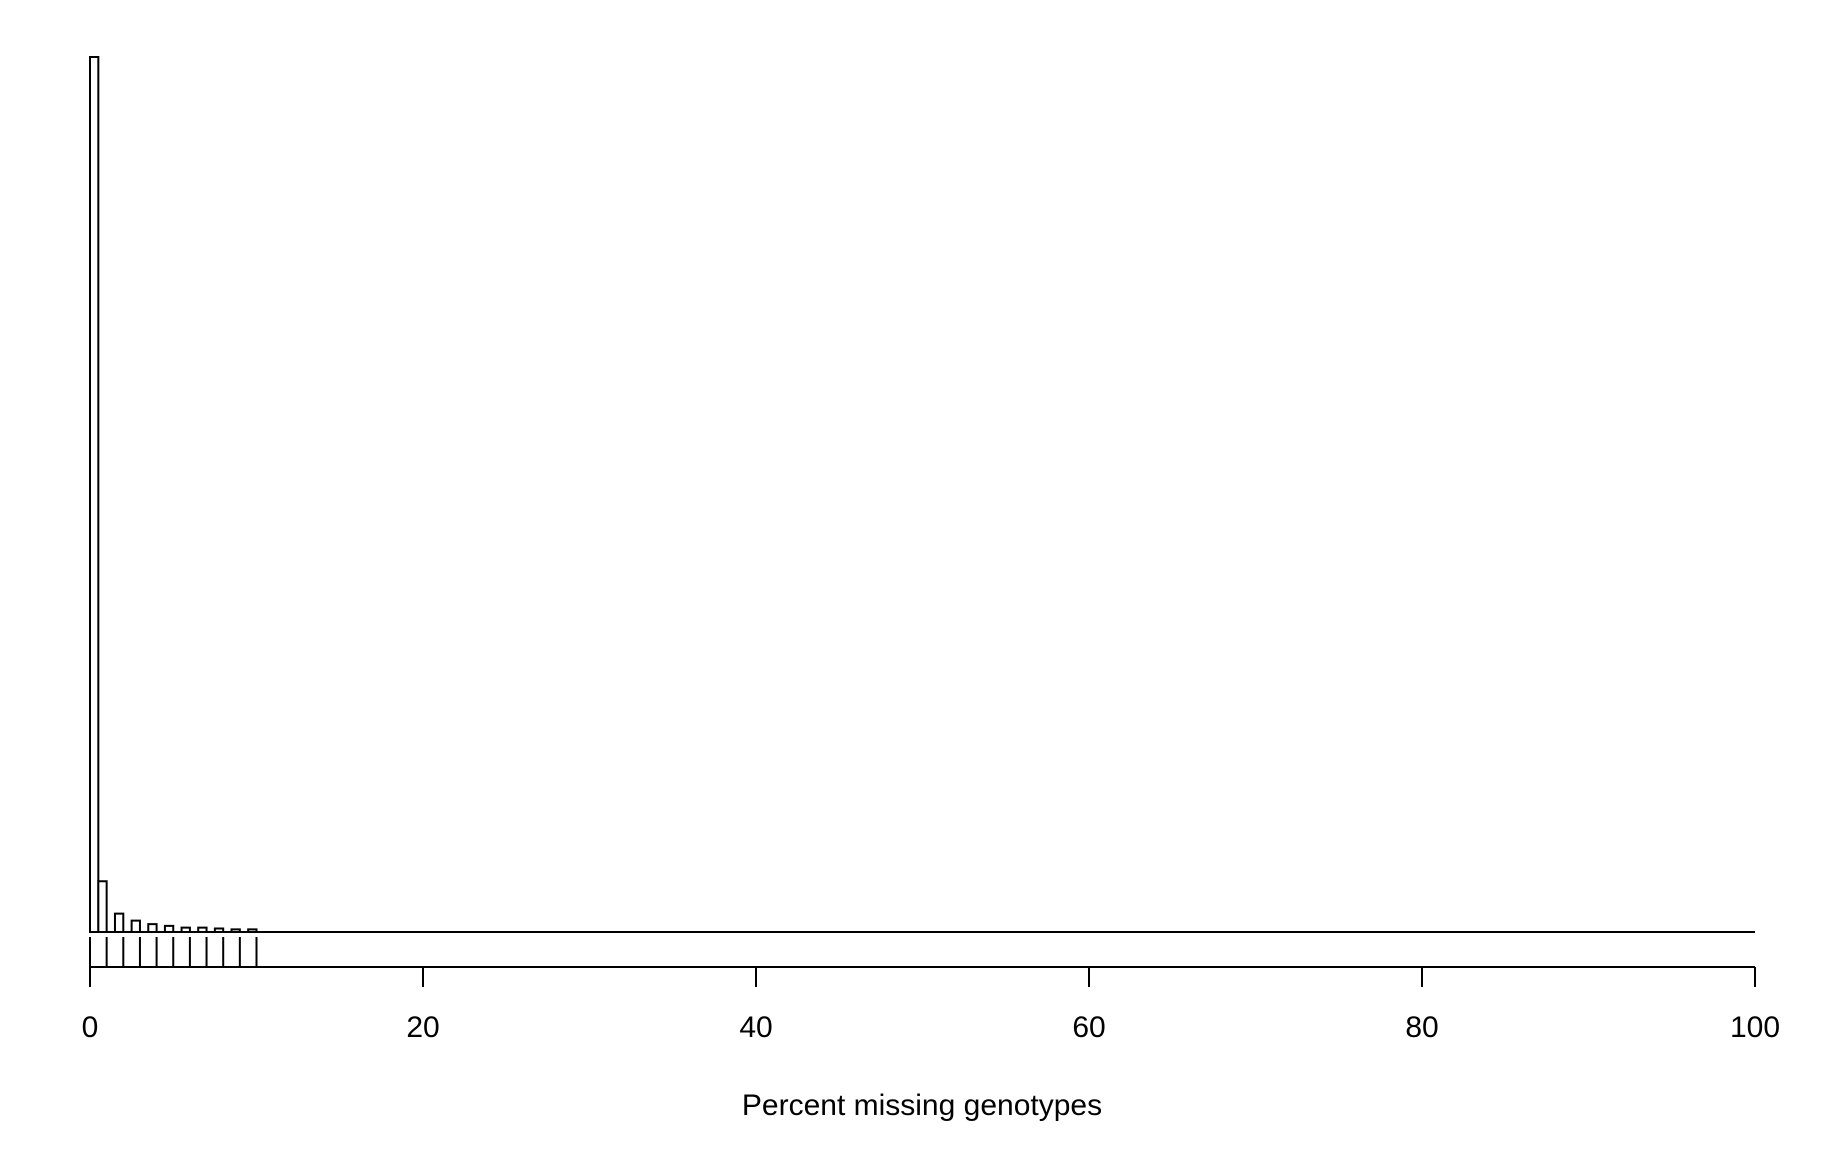 The height and width of the screenshot is (1152, 1824). I want to click on x-axis-tick-label: 80, so click(1421, 1027).